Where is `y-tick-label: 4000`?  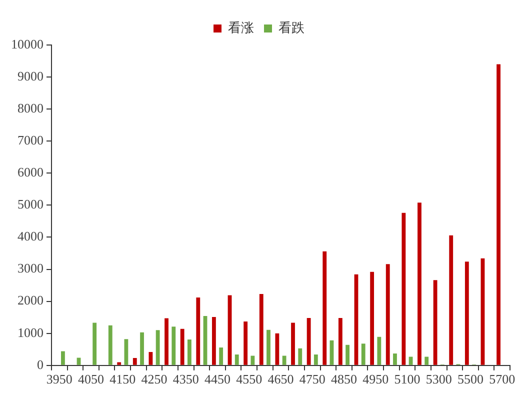 y-tick-label: 4000 is located at coordinates (31, 236).